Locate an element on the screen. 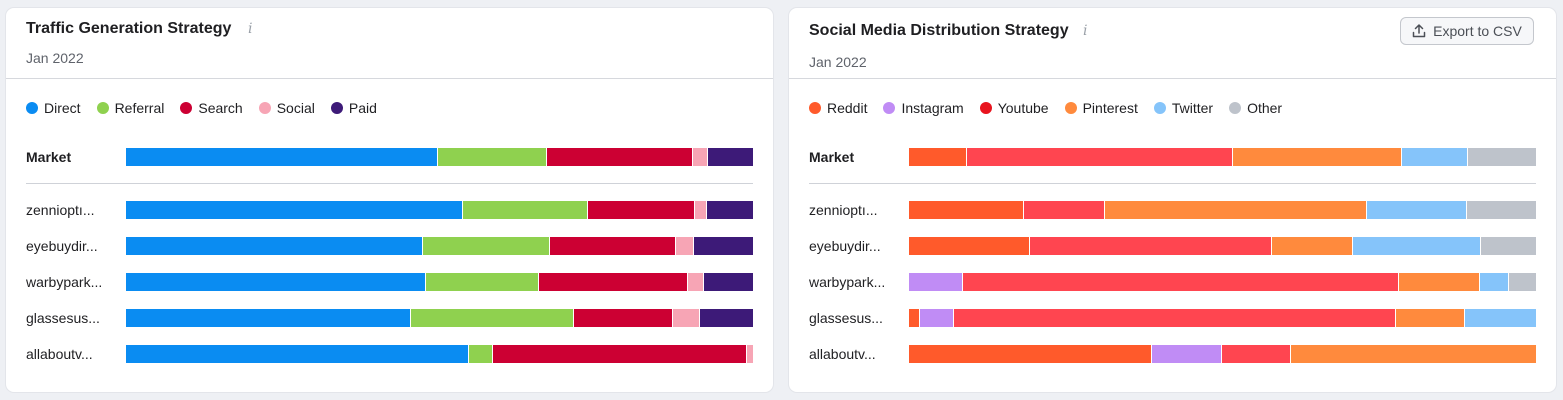 The width and height of the screenshot is (1563, 400). legend-item-pinterest: Pinterest is located at coordinates (1101, 108).